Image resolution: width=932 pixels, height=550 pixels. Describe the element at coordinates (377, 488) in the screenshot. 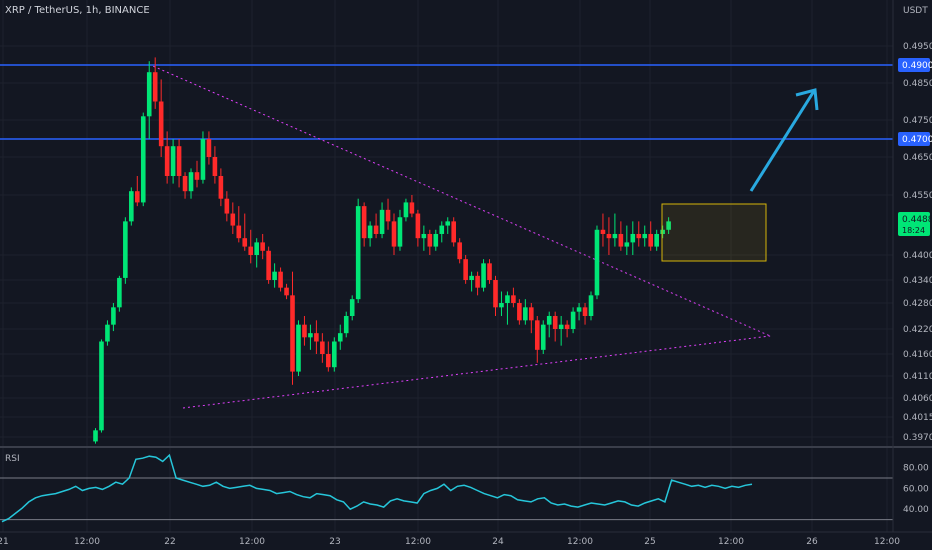

I see `rsi-line` at that location.